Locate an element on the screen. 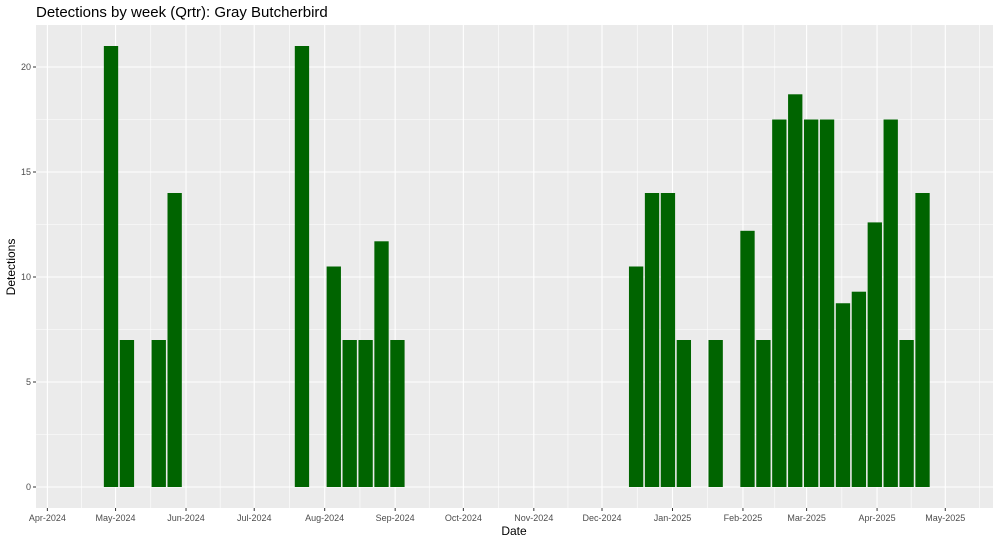  x-tick-label: May-2024 is located at coordinates (116, 518).